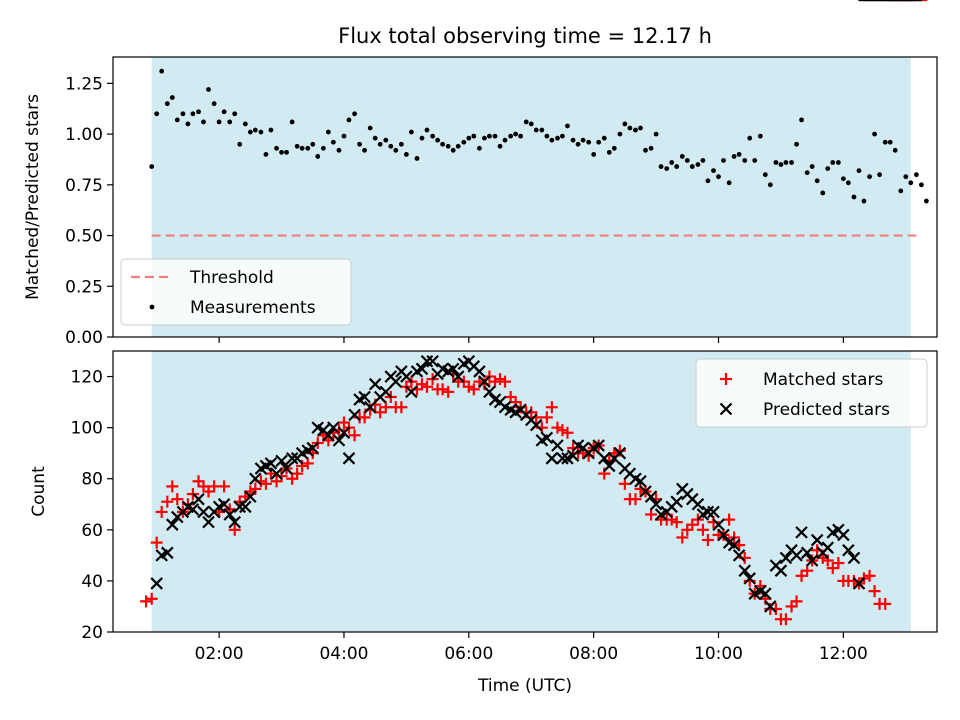 The width and height of the screenshot is (960, 720). What do you see at coordinates (253, 308) in the screenshot?
I see `legend-measurements-label: Measurements` at bounding box center [253, 308].